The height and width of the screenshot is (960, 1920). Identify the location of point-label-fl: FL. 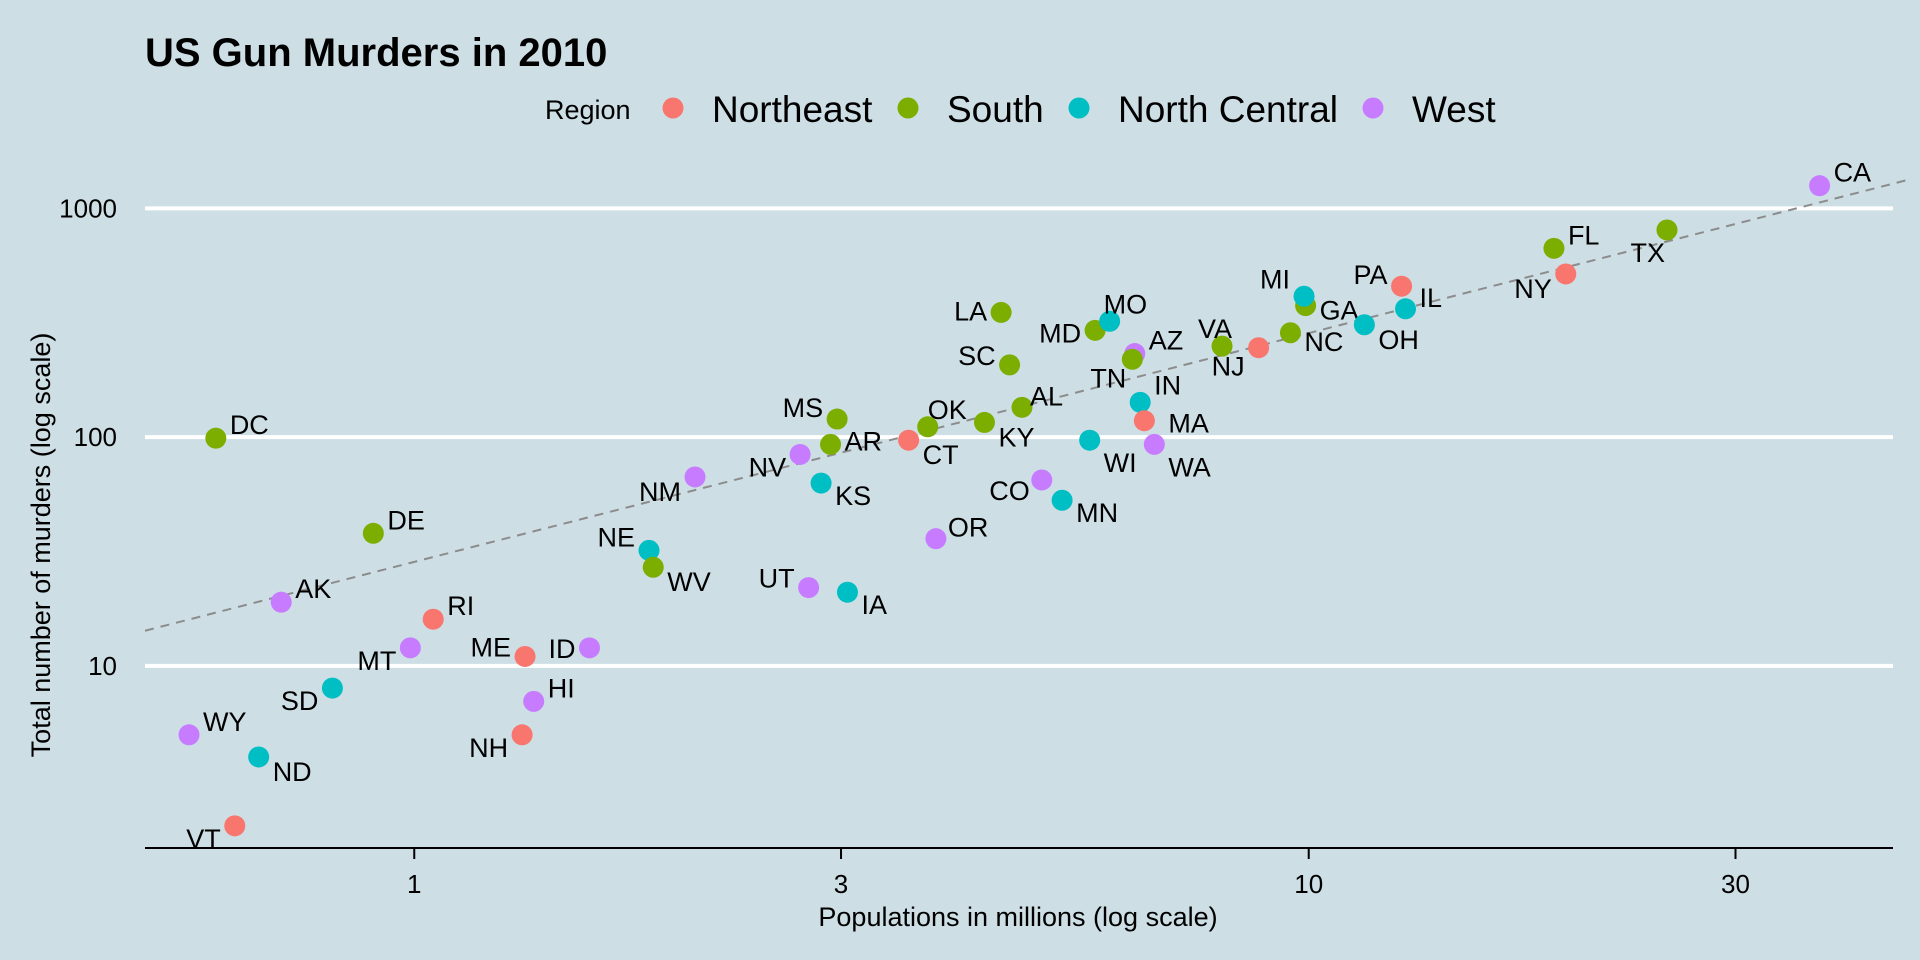
(1584, 235).